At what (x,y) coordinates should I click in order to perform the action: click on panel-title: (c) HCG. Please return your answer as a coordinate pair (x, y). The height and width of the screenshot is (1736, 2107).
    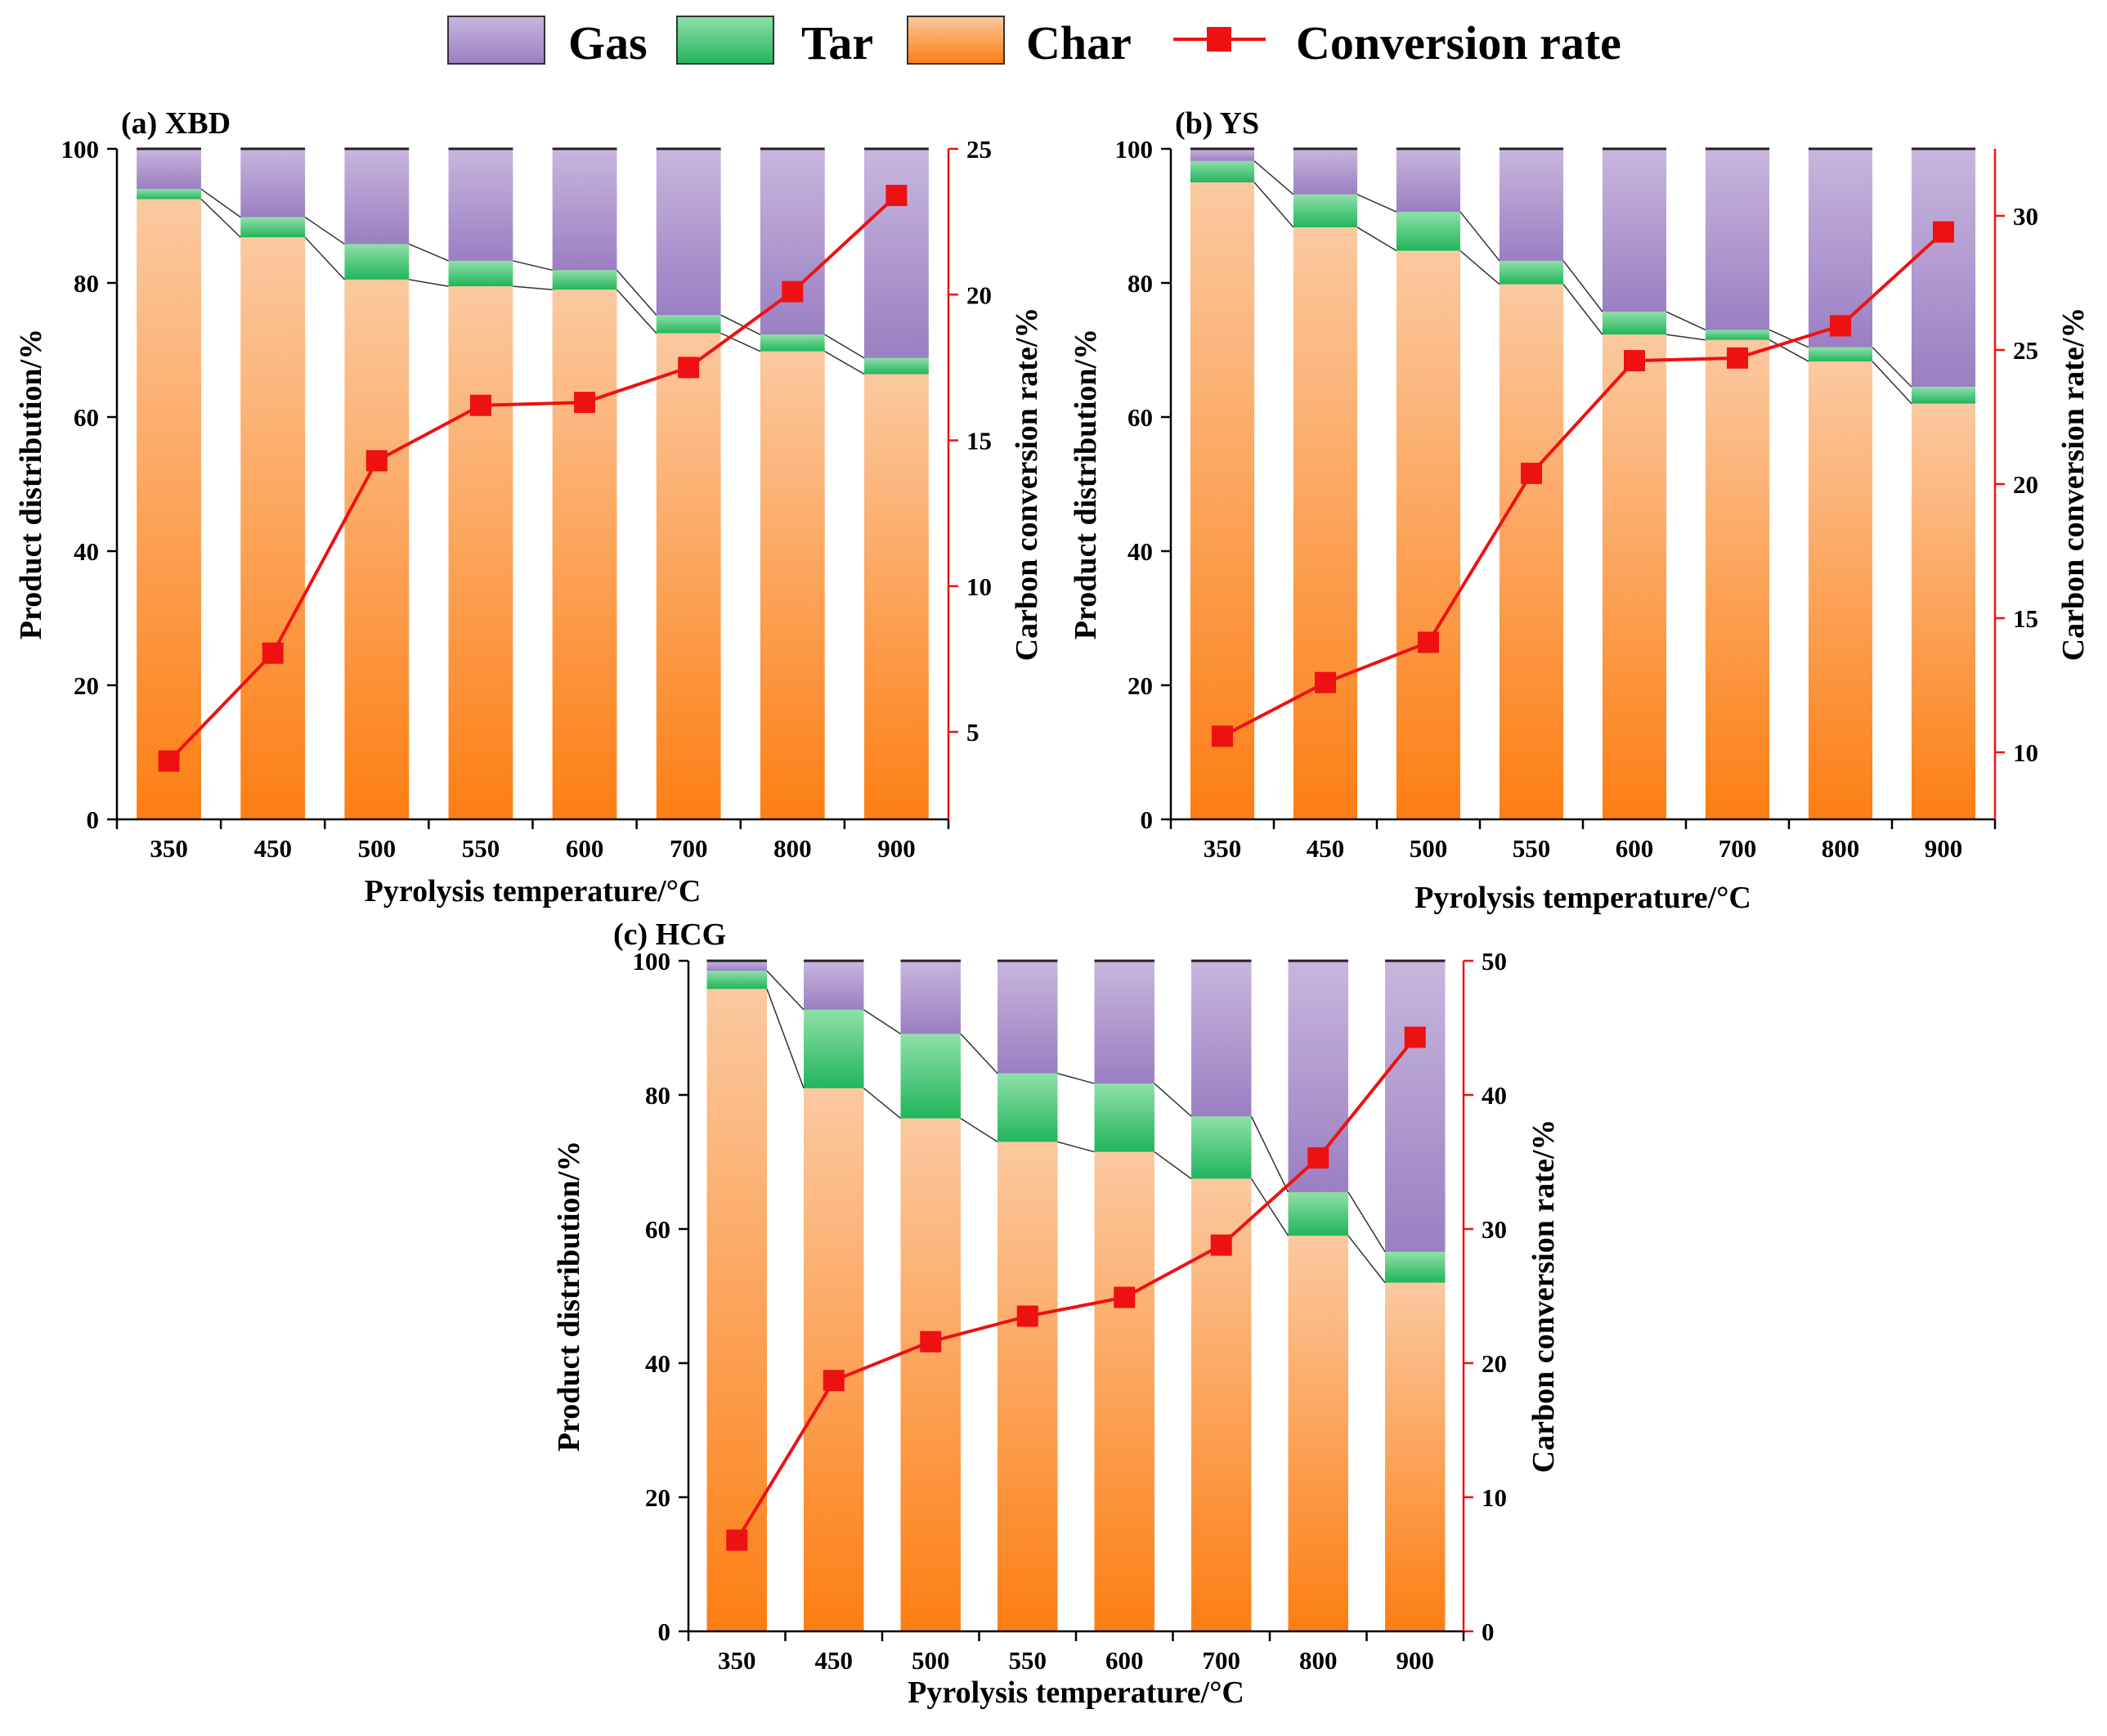
    Looking at the image, I should click on (669, 934).